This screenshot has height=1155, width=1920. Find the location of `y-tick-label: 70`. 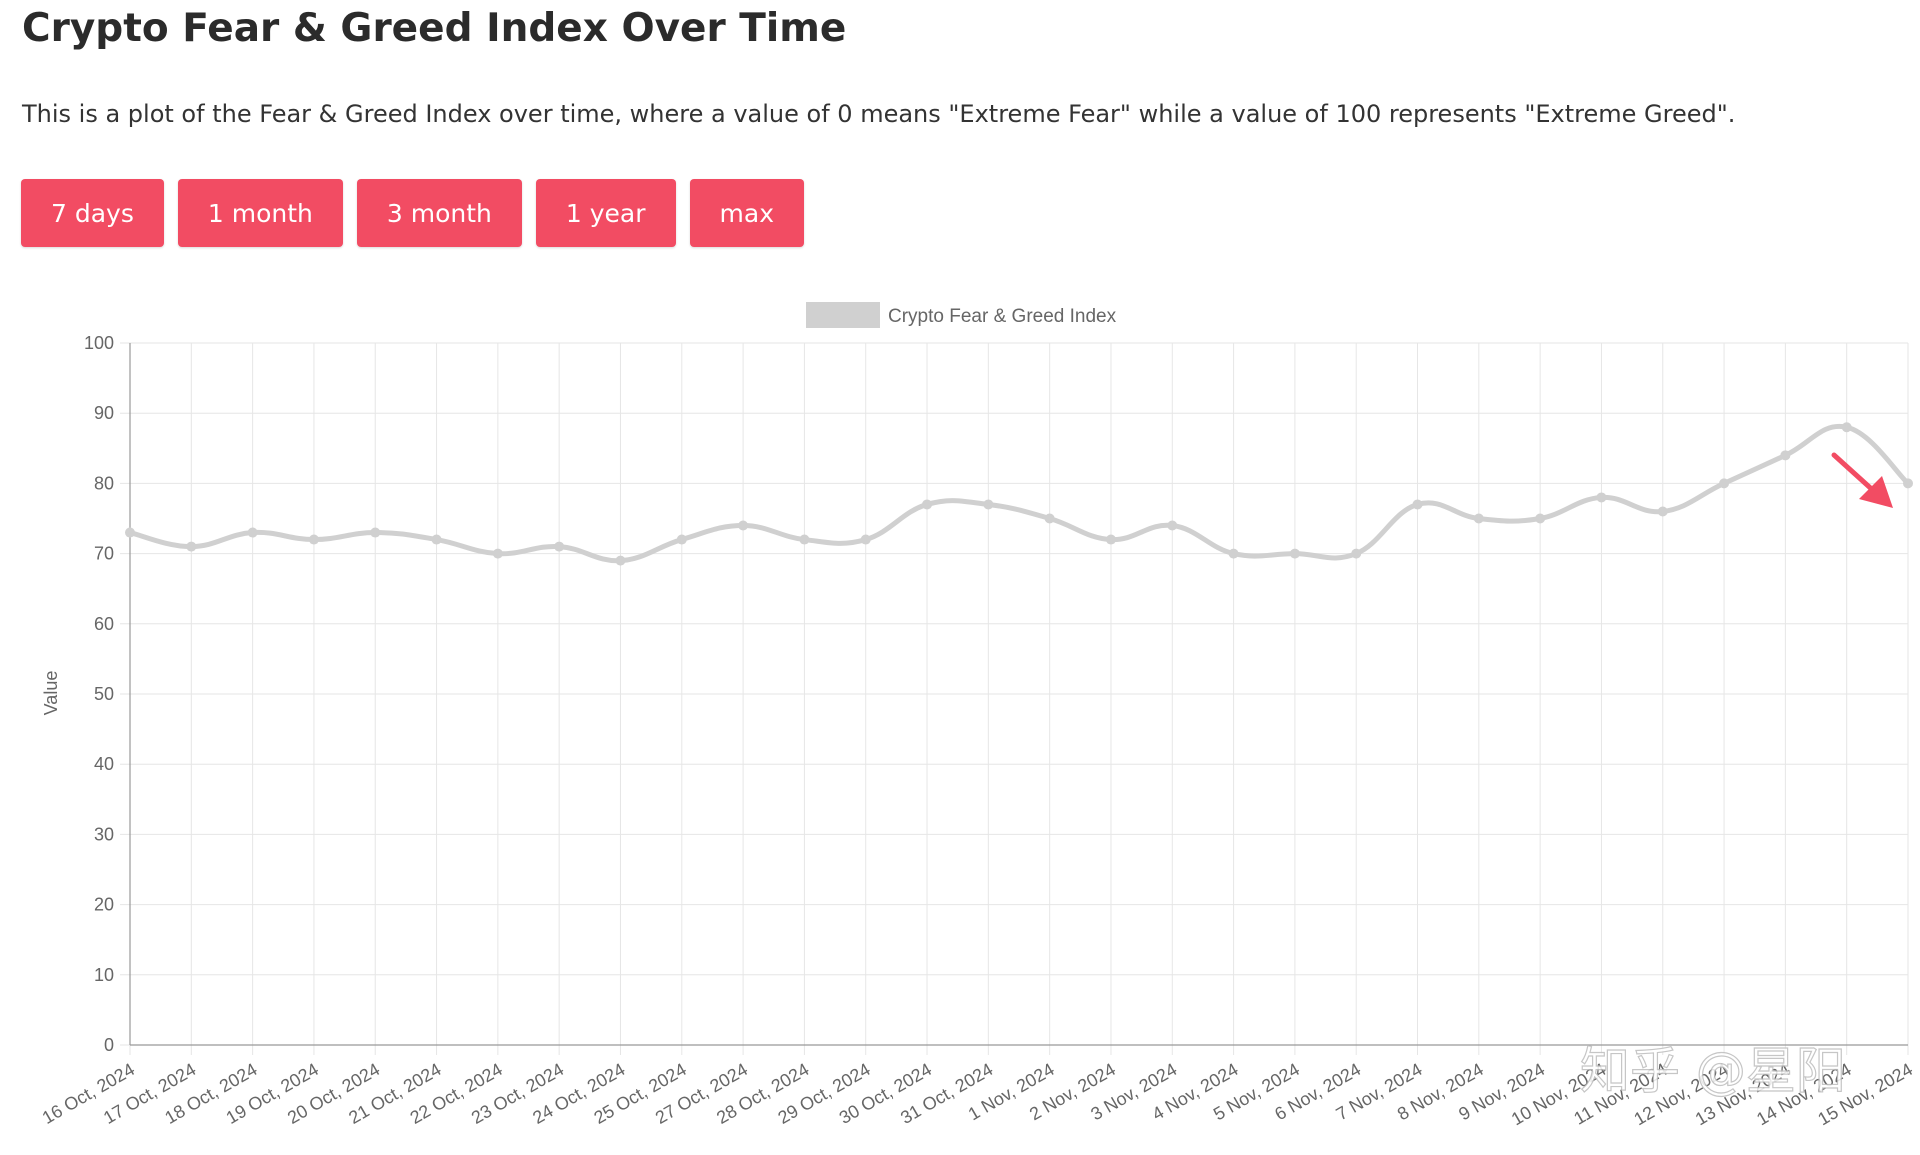

y-tick-label: 70 is located at coordinates (104, 554).